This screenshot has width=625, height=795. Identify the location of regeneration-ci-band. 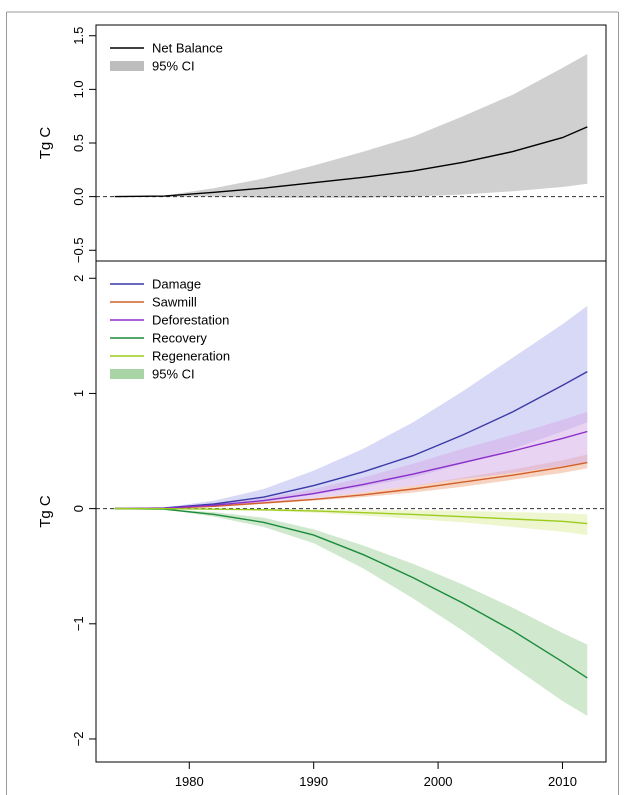
(351, 522).